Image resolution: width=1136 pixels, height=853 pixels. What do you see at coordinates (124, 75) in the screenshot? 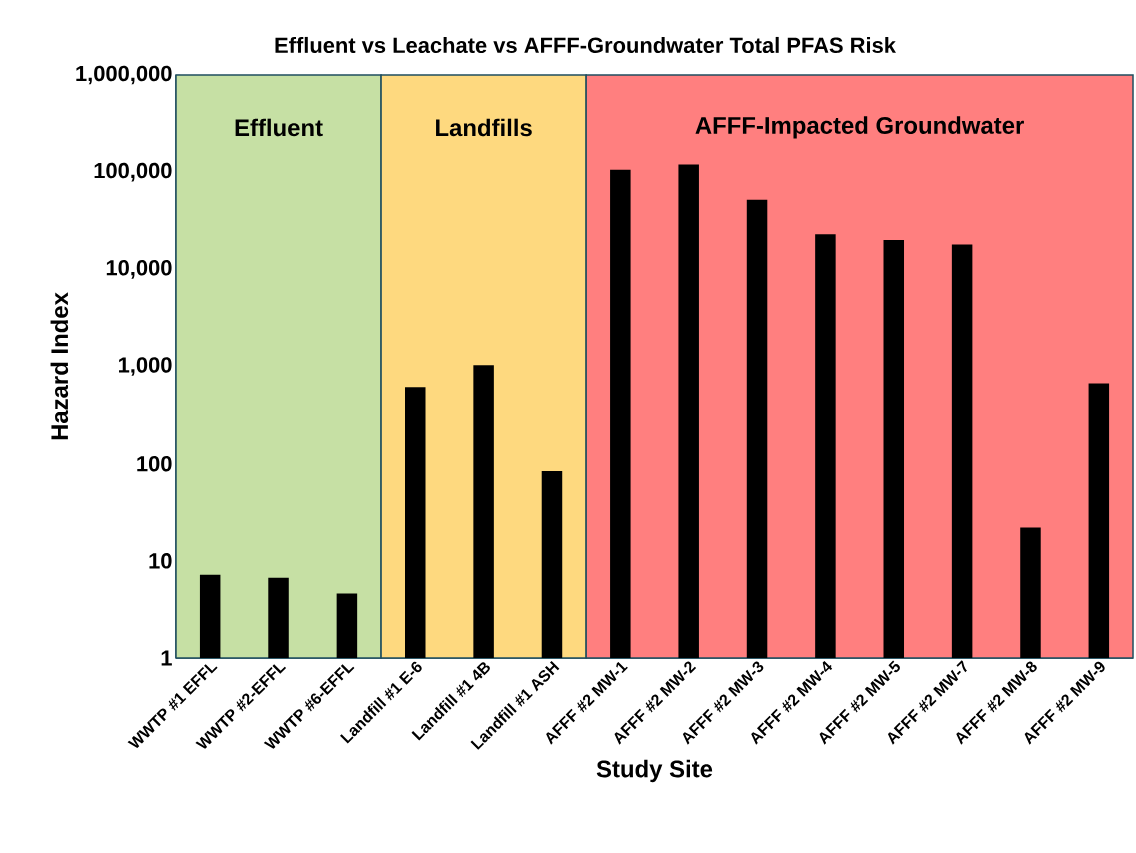
I see `y-tick-label: 1,000,000` at bounding box center [124, 75].